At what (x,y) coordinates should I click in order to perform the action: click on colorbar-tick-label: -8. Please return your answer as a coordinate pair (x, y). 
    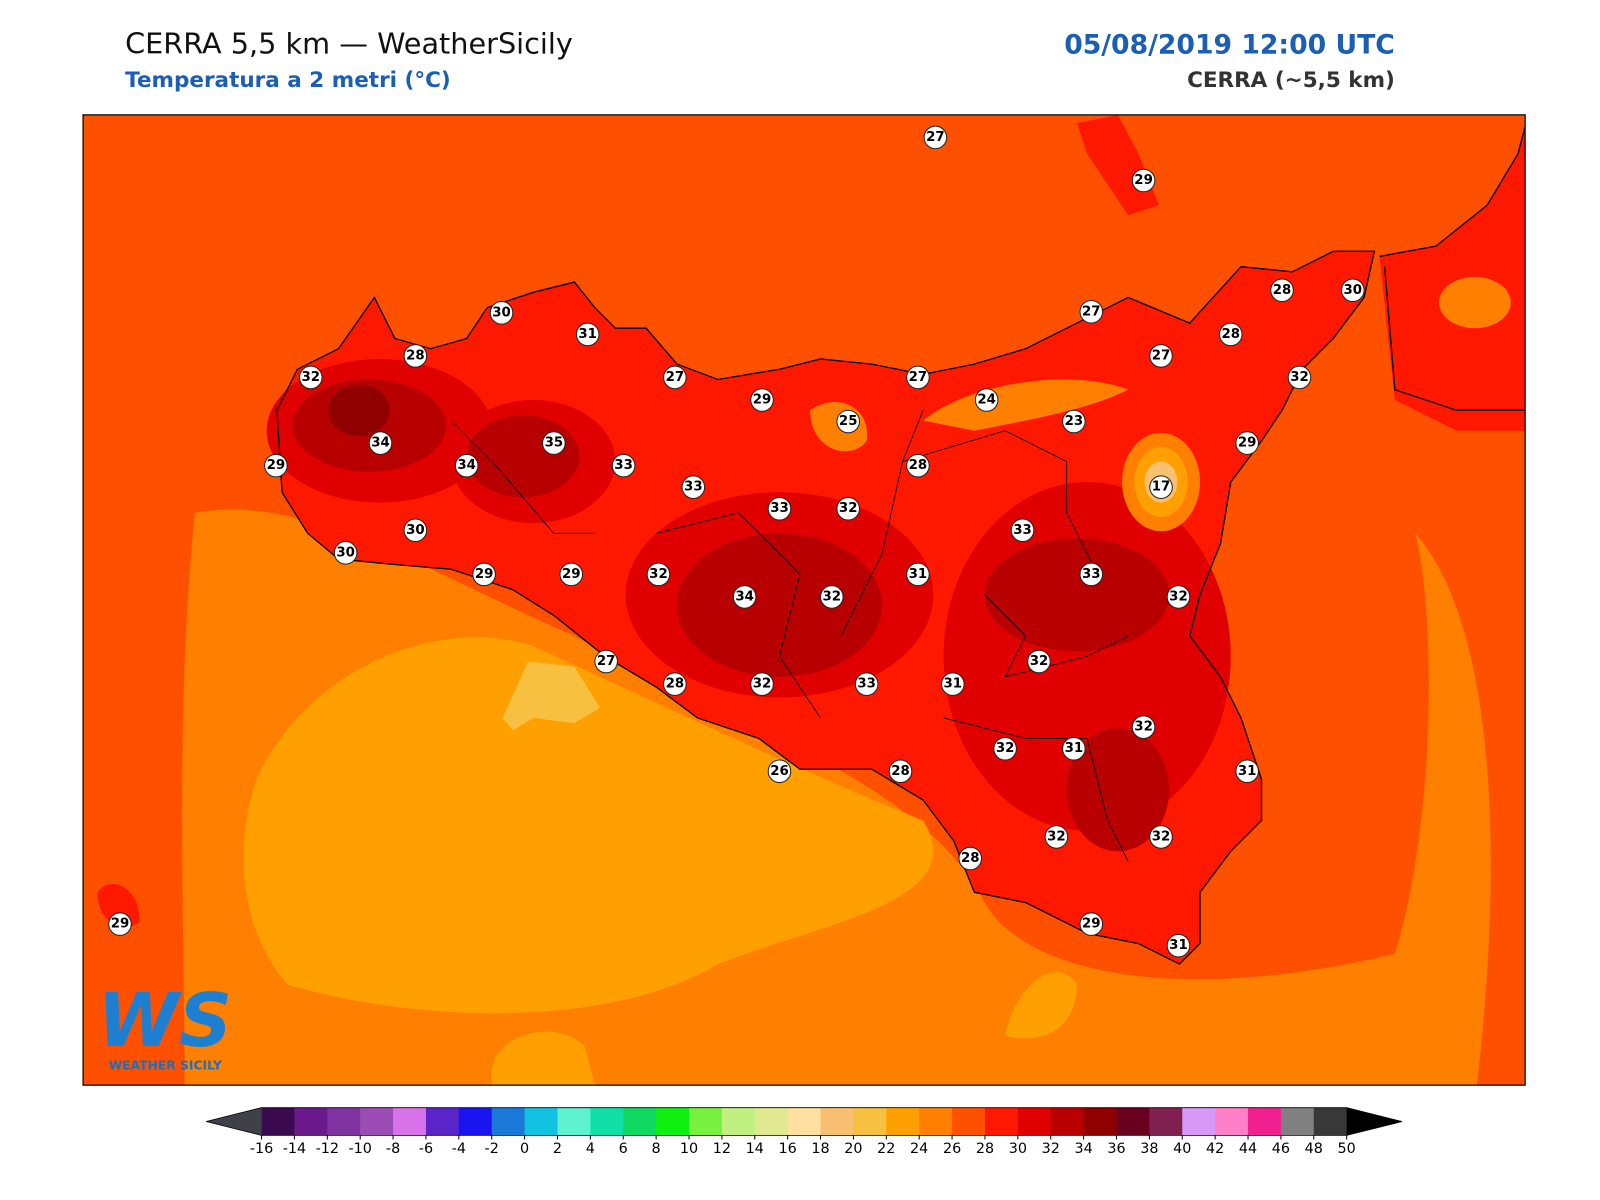
    Looking at the image, I should click on (393, 1149).